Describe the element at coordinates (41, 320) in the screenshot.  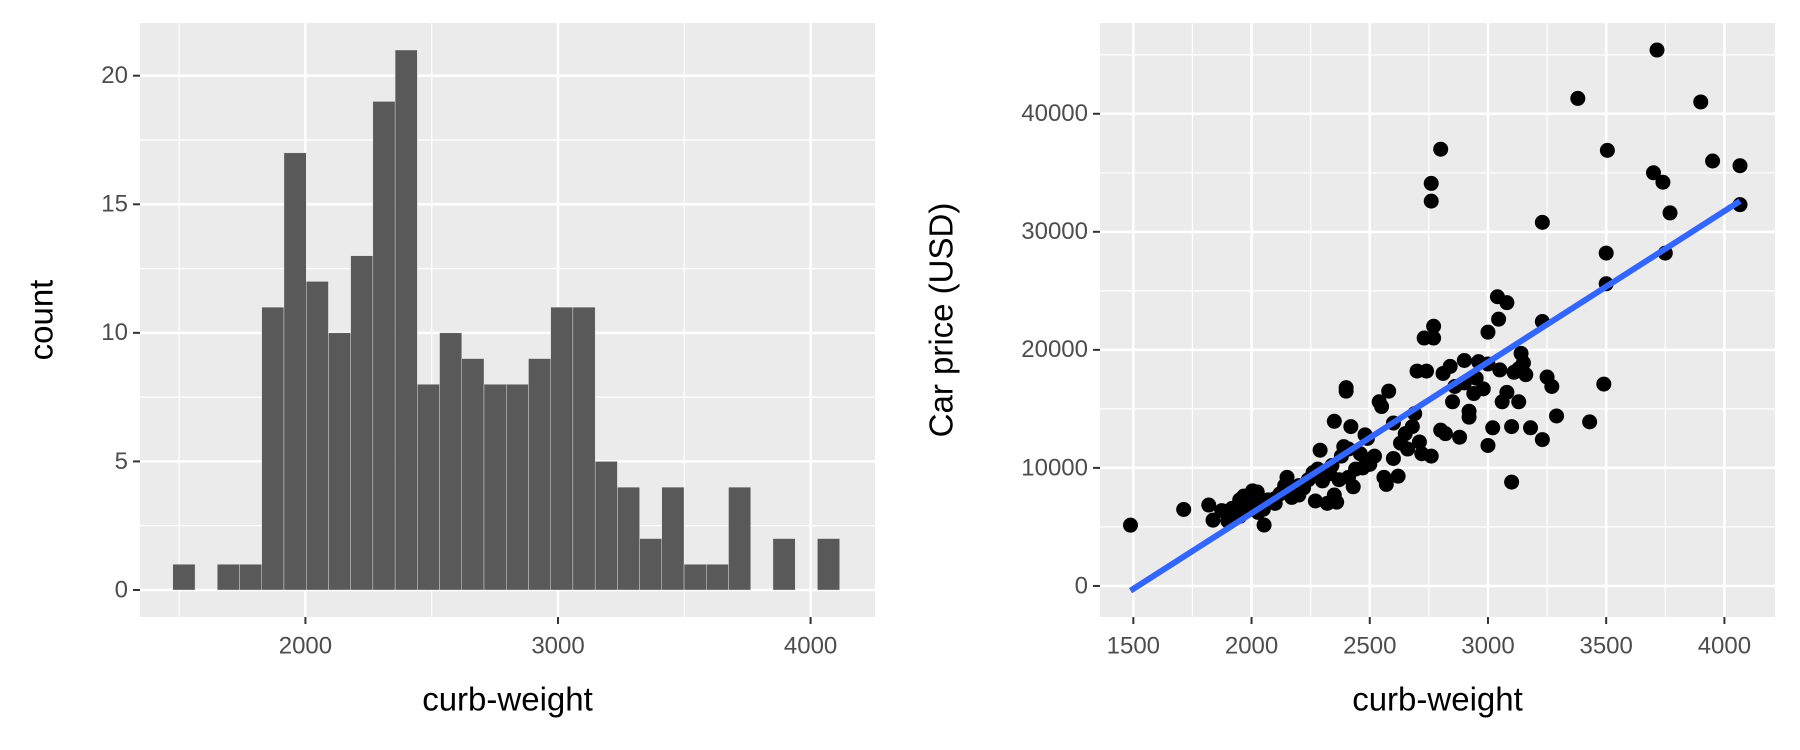
I see `y-axis-title: count` at that location.